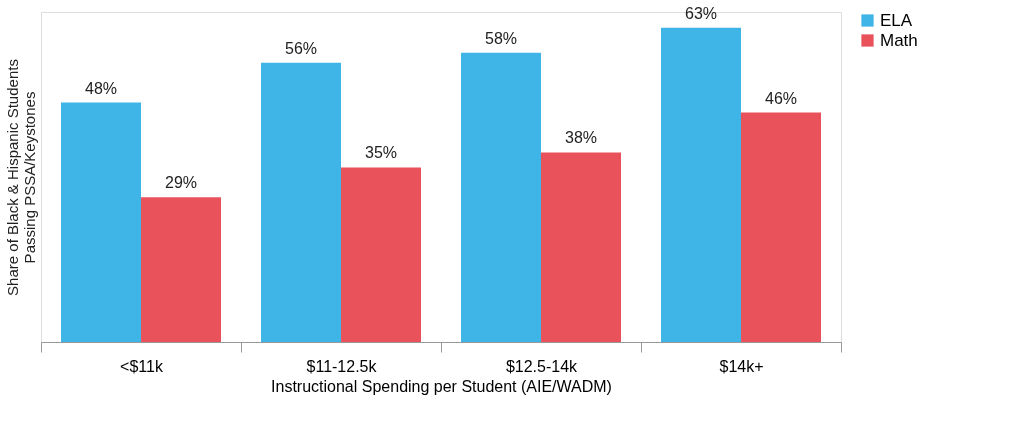 The image size is (1015, 424). What do you see at coordinates (381, 153) in the screenshot?
I see `data-label: 35%` at bounding box center [381, 153].